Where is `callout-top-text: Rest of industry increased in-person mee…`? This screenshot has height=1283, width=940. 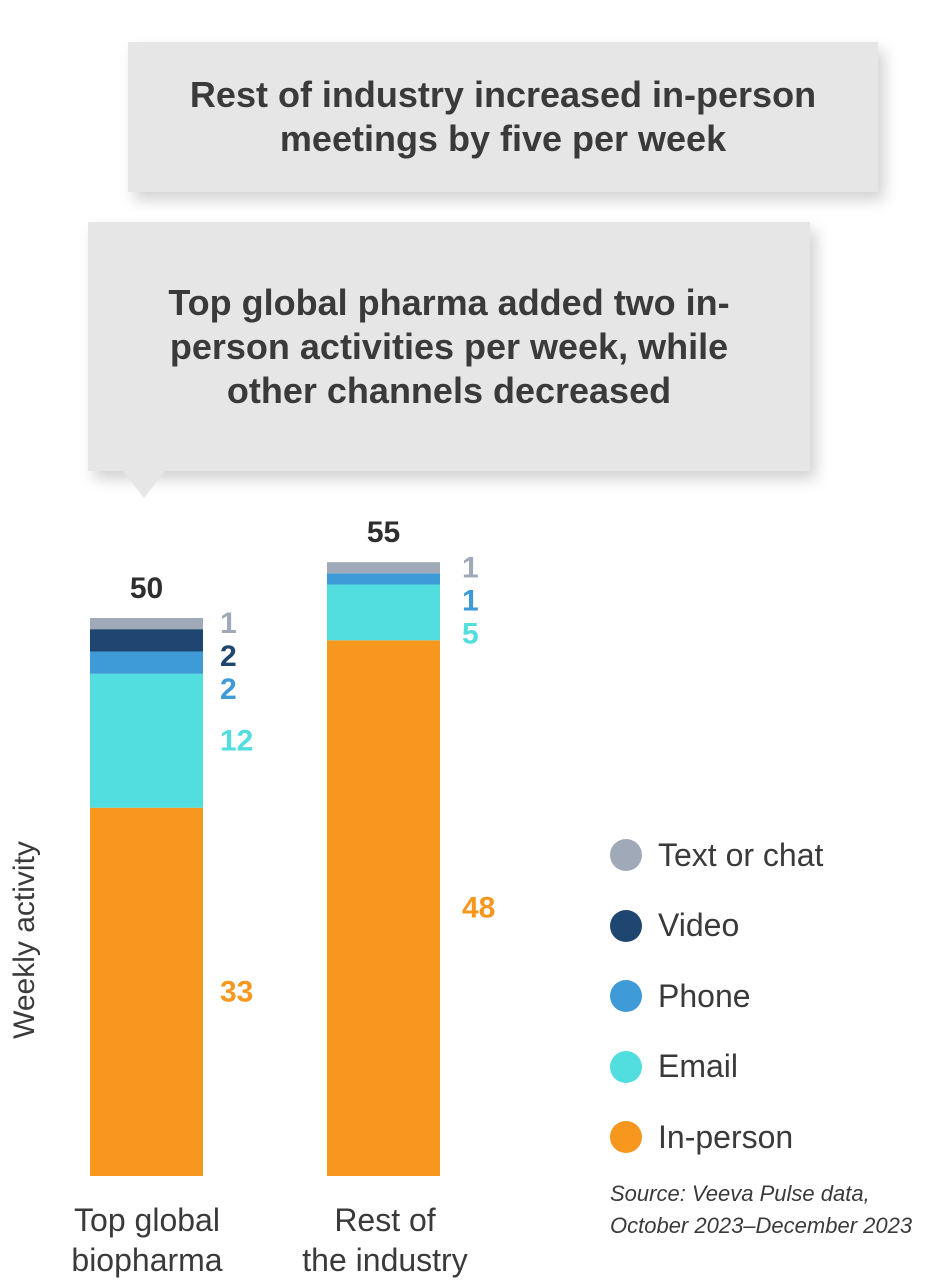 callout-top-text: Rest of industry increased in-person mee… is located at coordinates (503, 116).